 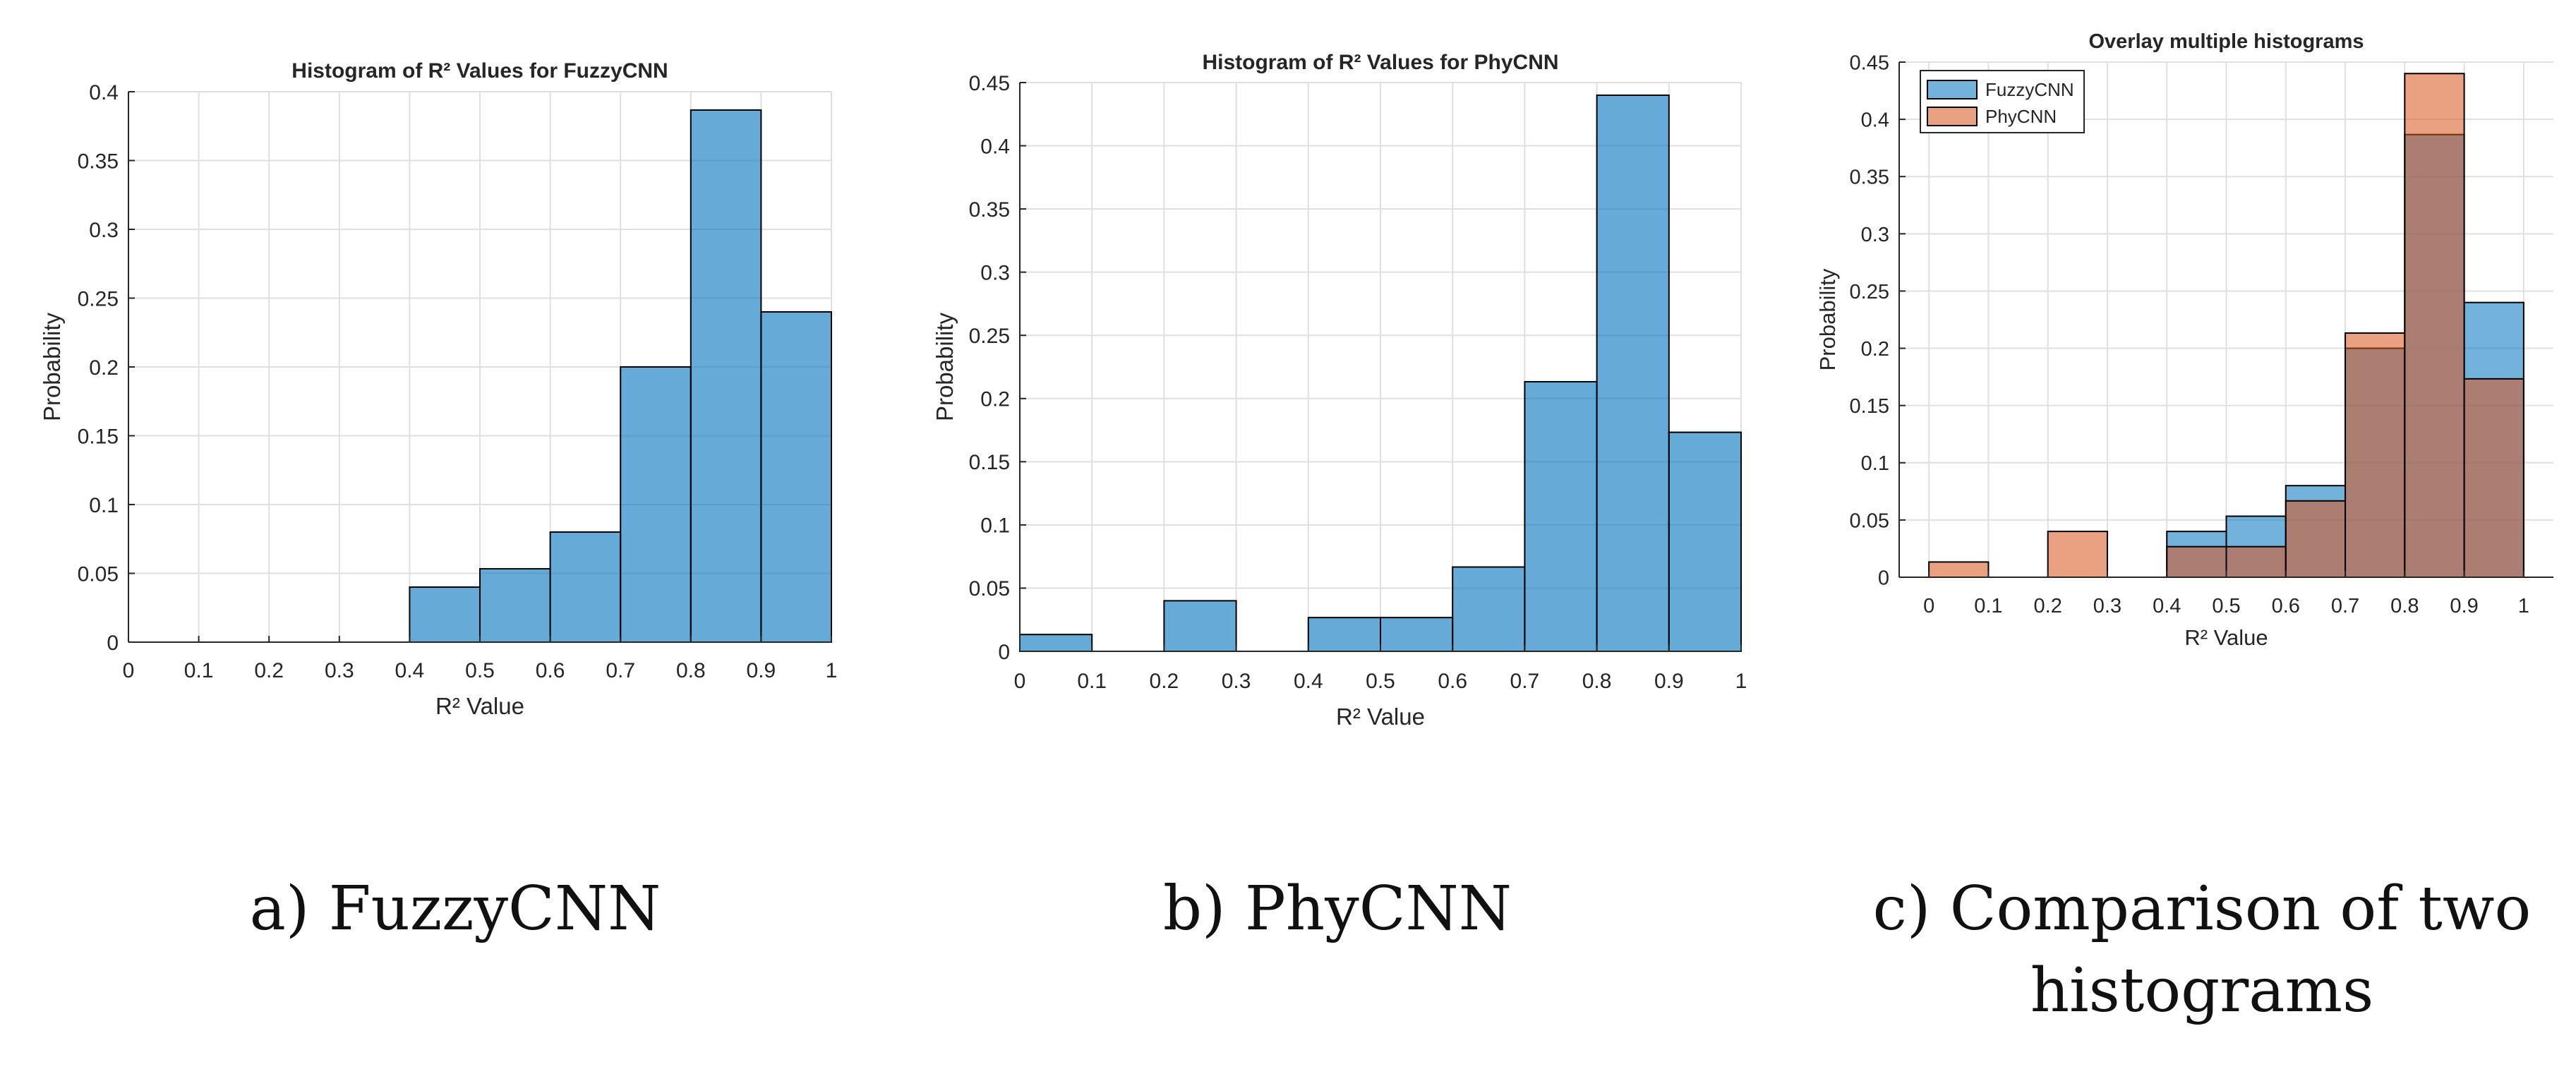 I want to click on legend-swatch-fuzzycnn, so click(x=1952, y=89).